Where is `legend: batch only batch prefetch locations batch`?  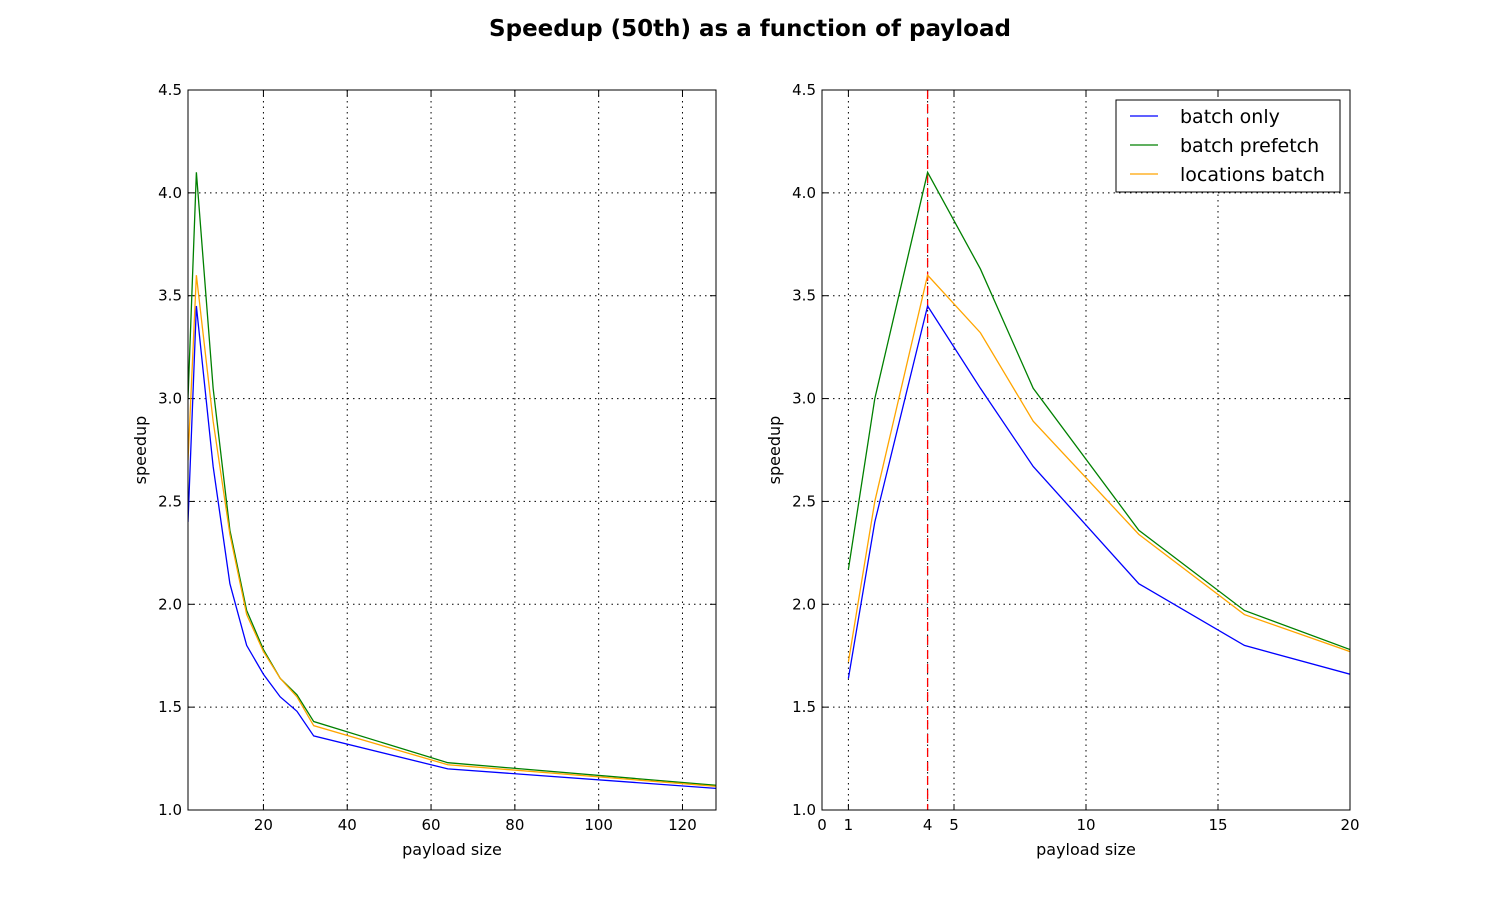 legend: batch only batch prefetch locations batch is located at coordinates (1228, 146).